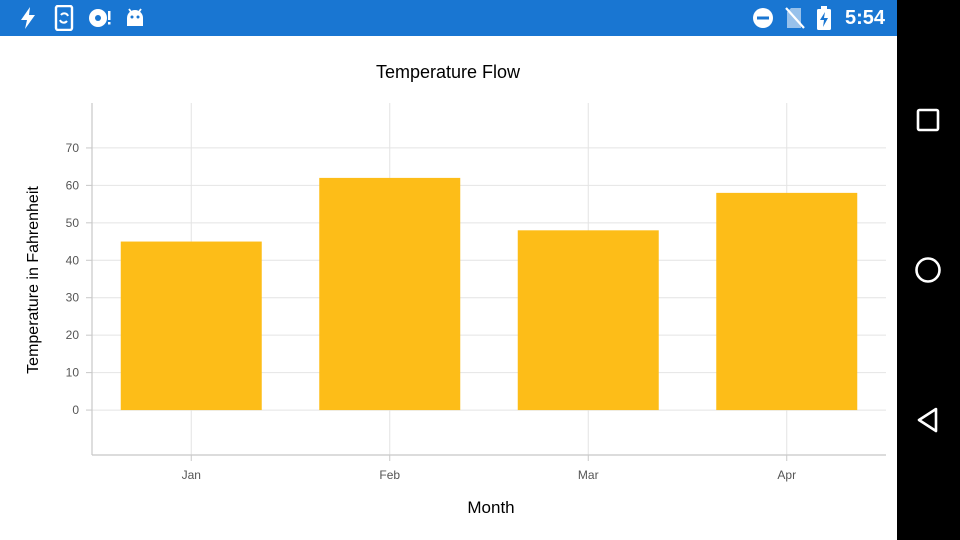 This screenshot has width=960, height=540. Describe the element at coordinates (64, 18) in the screenshot. I see `phone-sync-icon` at that location.